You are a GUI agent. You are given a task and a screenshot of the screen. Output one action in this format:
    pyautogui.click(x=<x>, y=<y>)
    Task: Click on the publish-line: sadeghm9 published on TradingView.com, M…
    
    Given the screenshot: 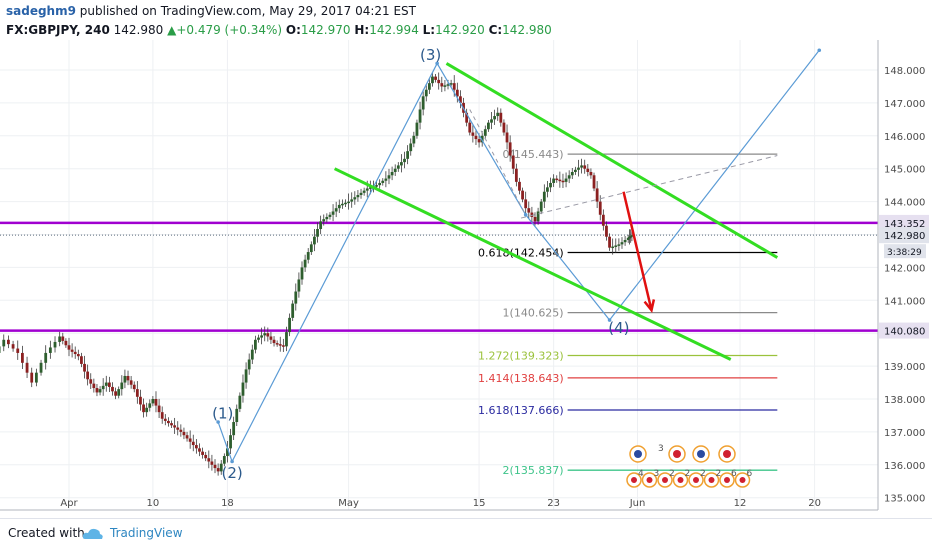 What is the action you would take?
    pyautogui.click(x=326, y=11)
    